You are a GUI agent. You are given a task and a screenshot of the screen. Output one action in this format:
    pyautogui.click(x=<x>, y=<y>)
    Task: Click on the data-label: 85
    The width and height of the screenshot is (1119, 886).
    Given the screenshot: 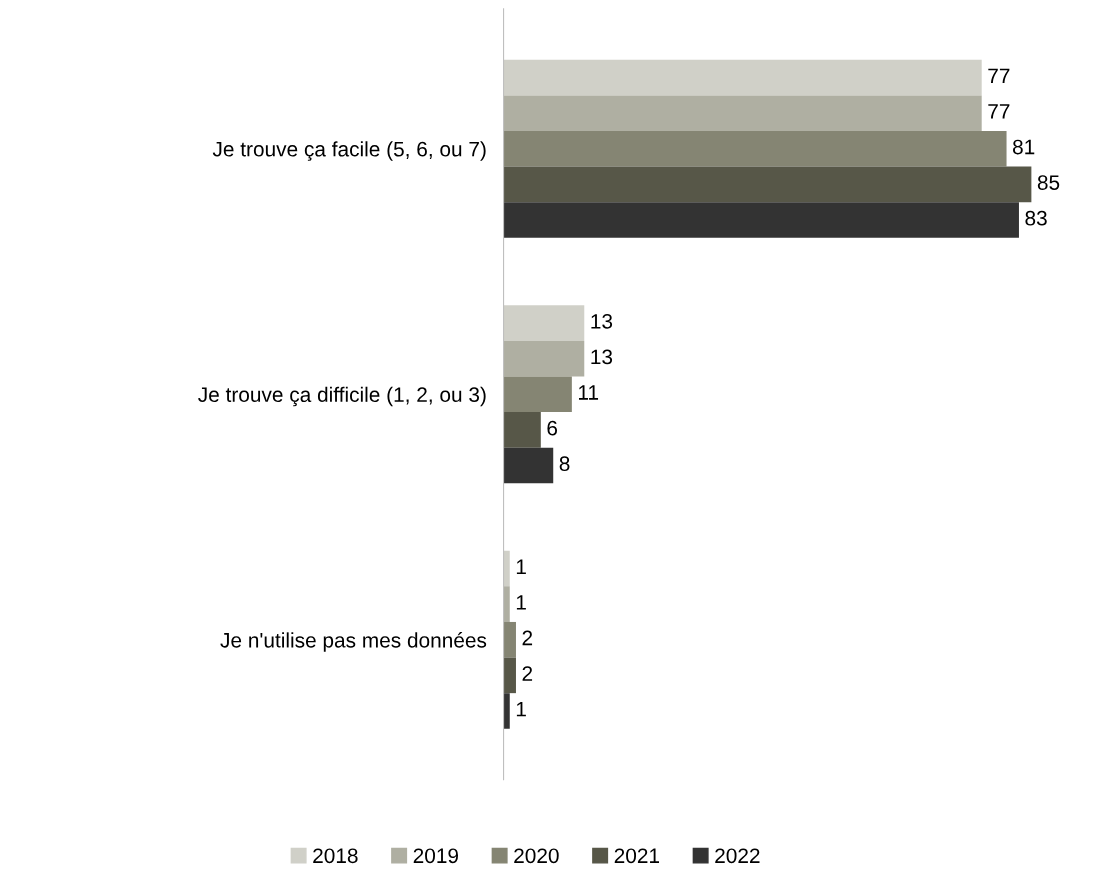 What is the action you would take?
    pyautogui.click(x=1048, y=182)
    